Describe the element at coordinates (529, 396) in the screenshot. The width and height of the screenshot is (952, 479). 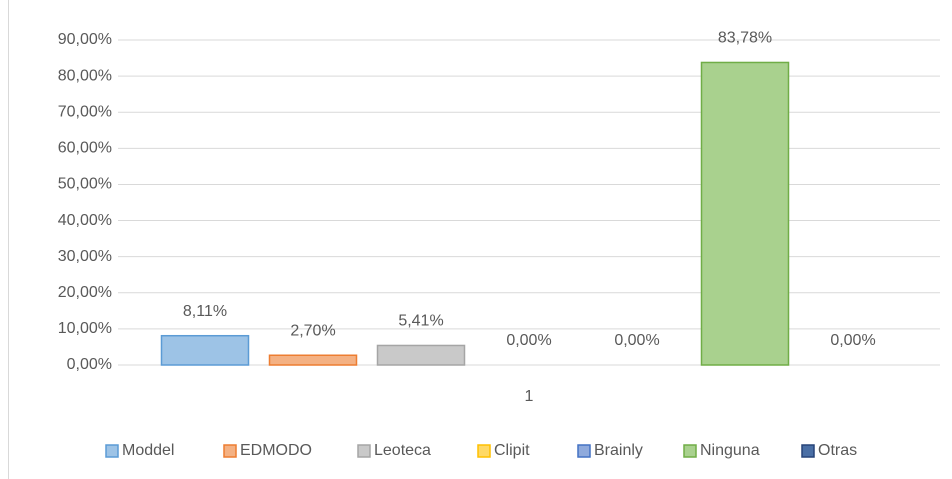
I see `x-tick-label: 1` at that location.